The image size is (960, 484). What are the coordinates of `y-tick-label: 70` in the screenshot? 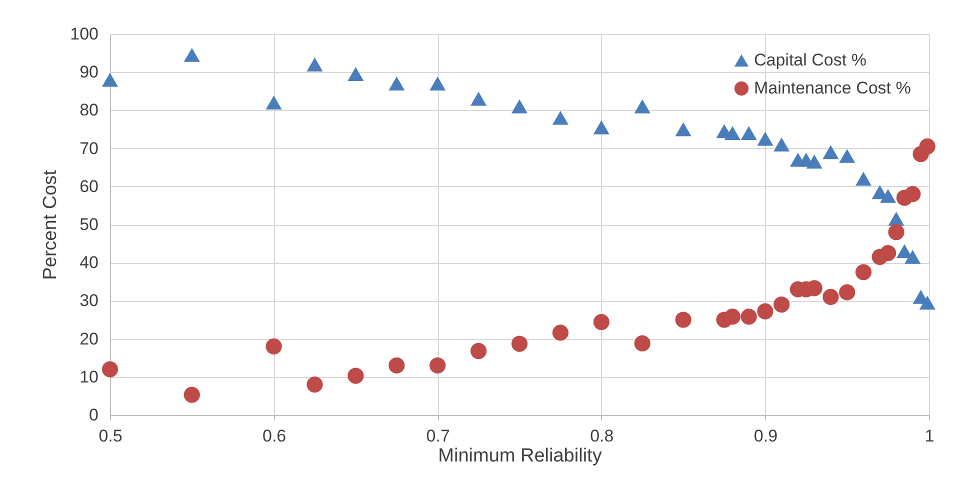 It's located at (89, 148).